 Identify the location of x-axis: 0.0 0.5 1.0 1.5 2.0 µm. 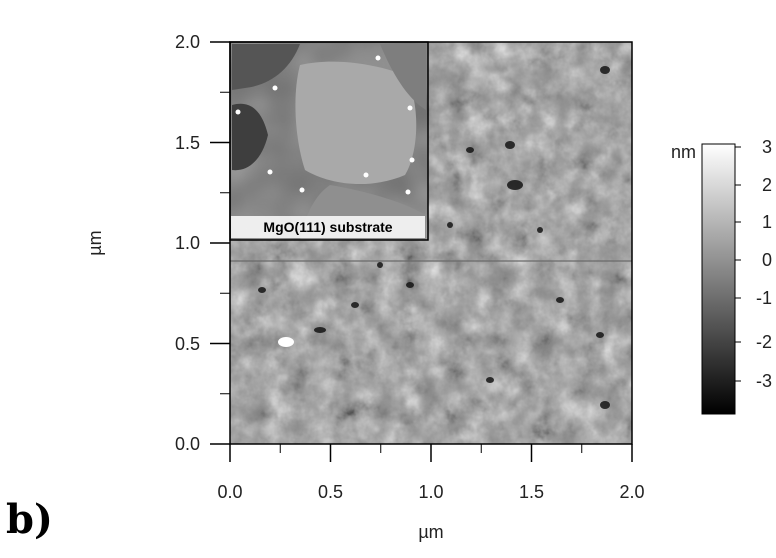
(431, 493).